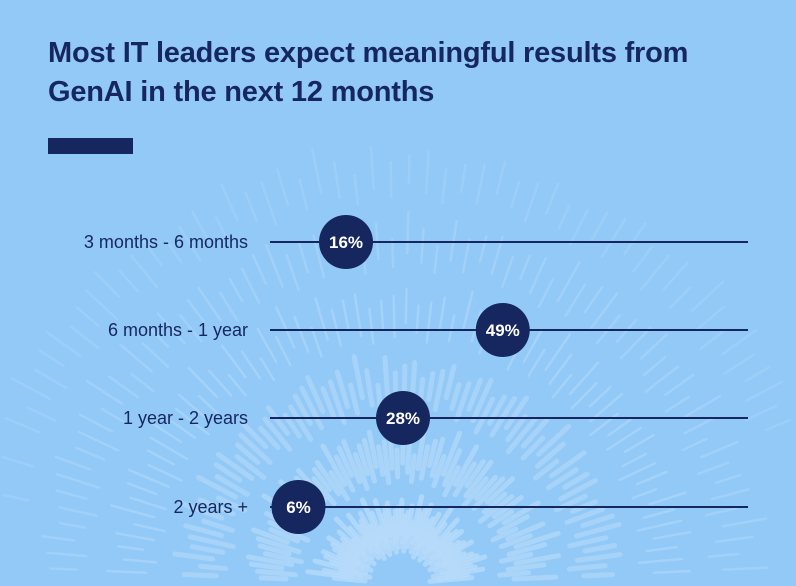  I want to click on category-label: 2 years +, so click(210, 507).